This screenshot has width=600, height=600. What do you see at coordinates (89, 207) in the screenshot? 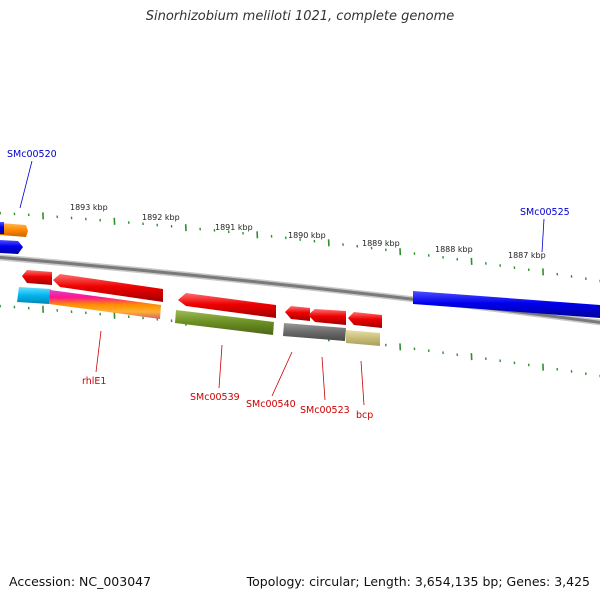
I see `ruler-label-1893: 1893 kbp` at bounding box center [89, 207].